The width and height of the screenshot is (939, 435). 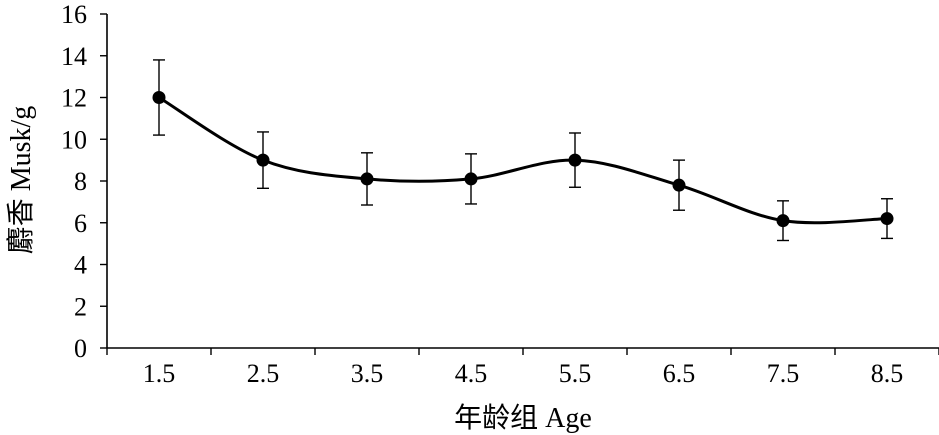 I want to click on x-tick-label: 4.5, so click(x=471, y=373).